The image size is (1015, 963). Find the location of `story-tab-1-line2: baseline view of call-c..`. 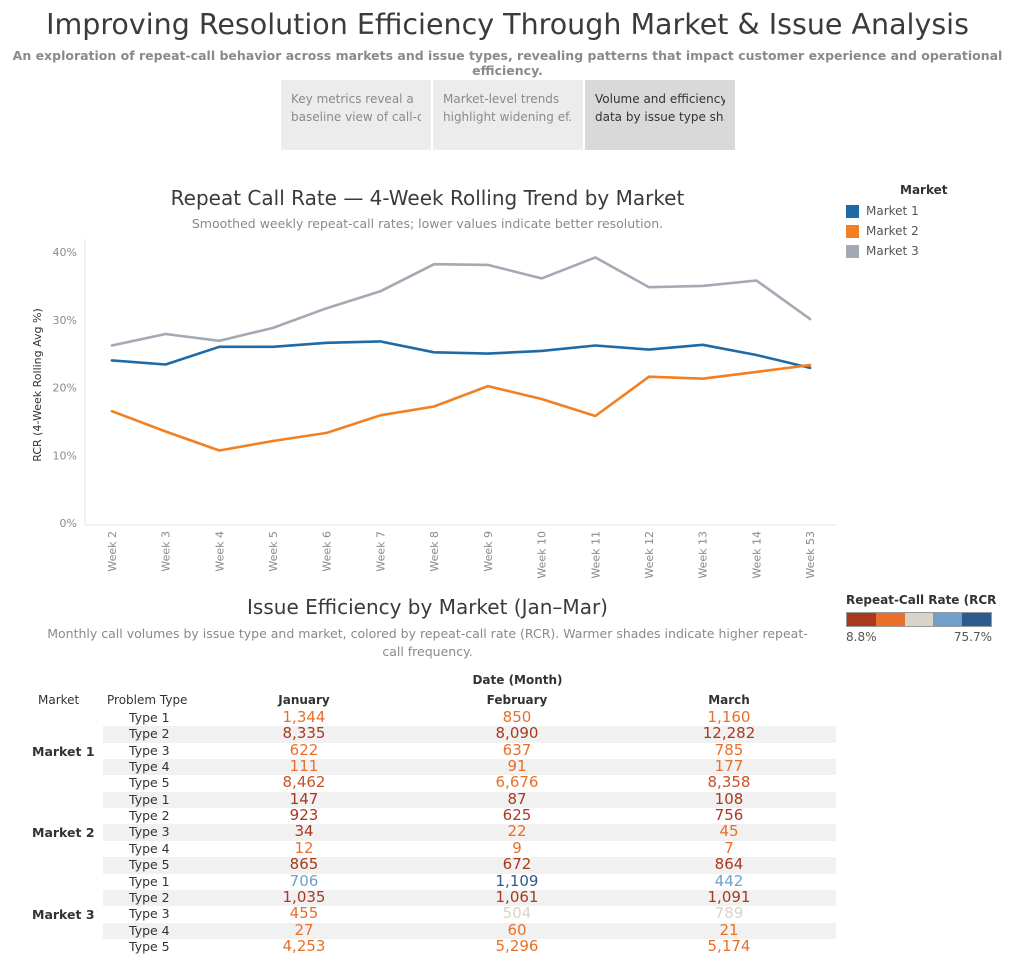

story-tab-1-line2: baseline view of call-c.. is located at coordinates (356, 117).